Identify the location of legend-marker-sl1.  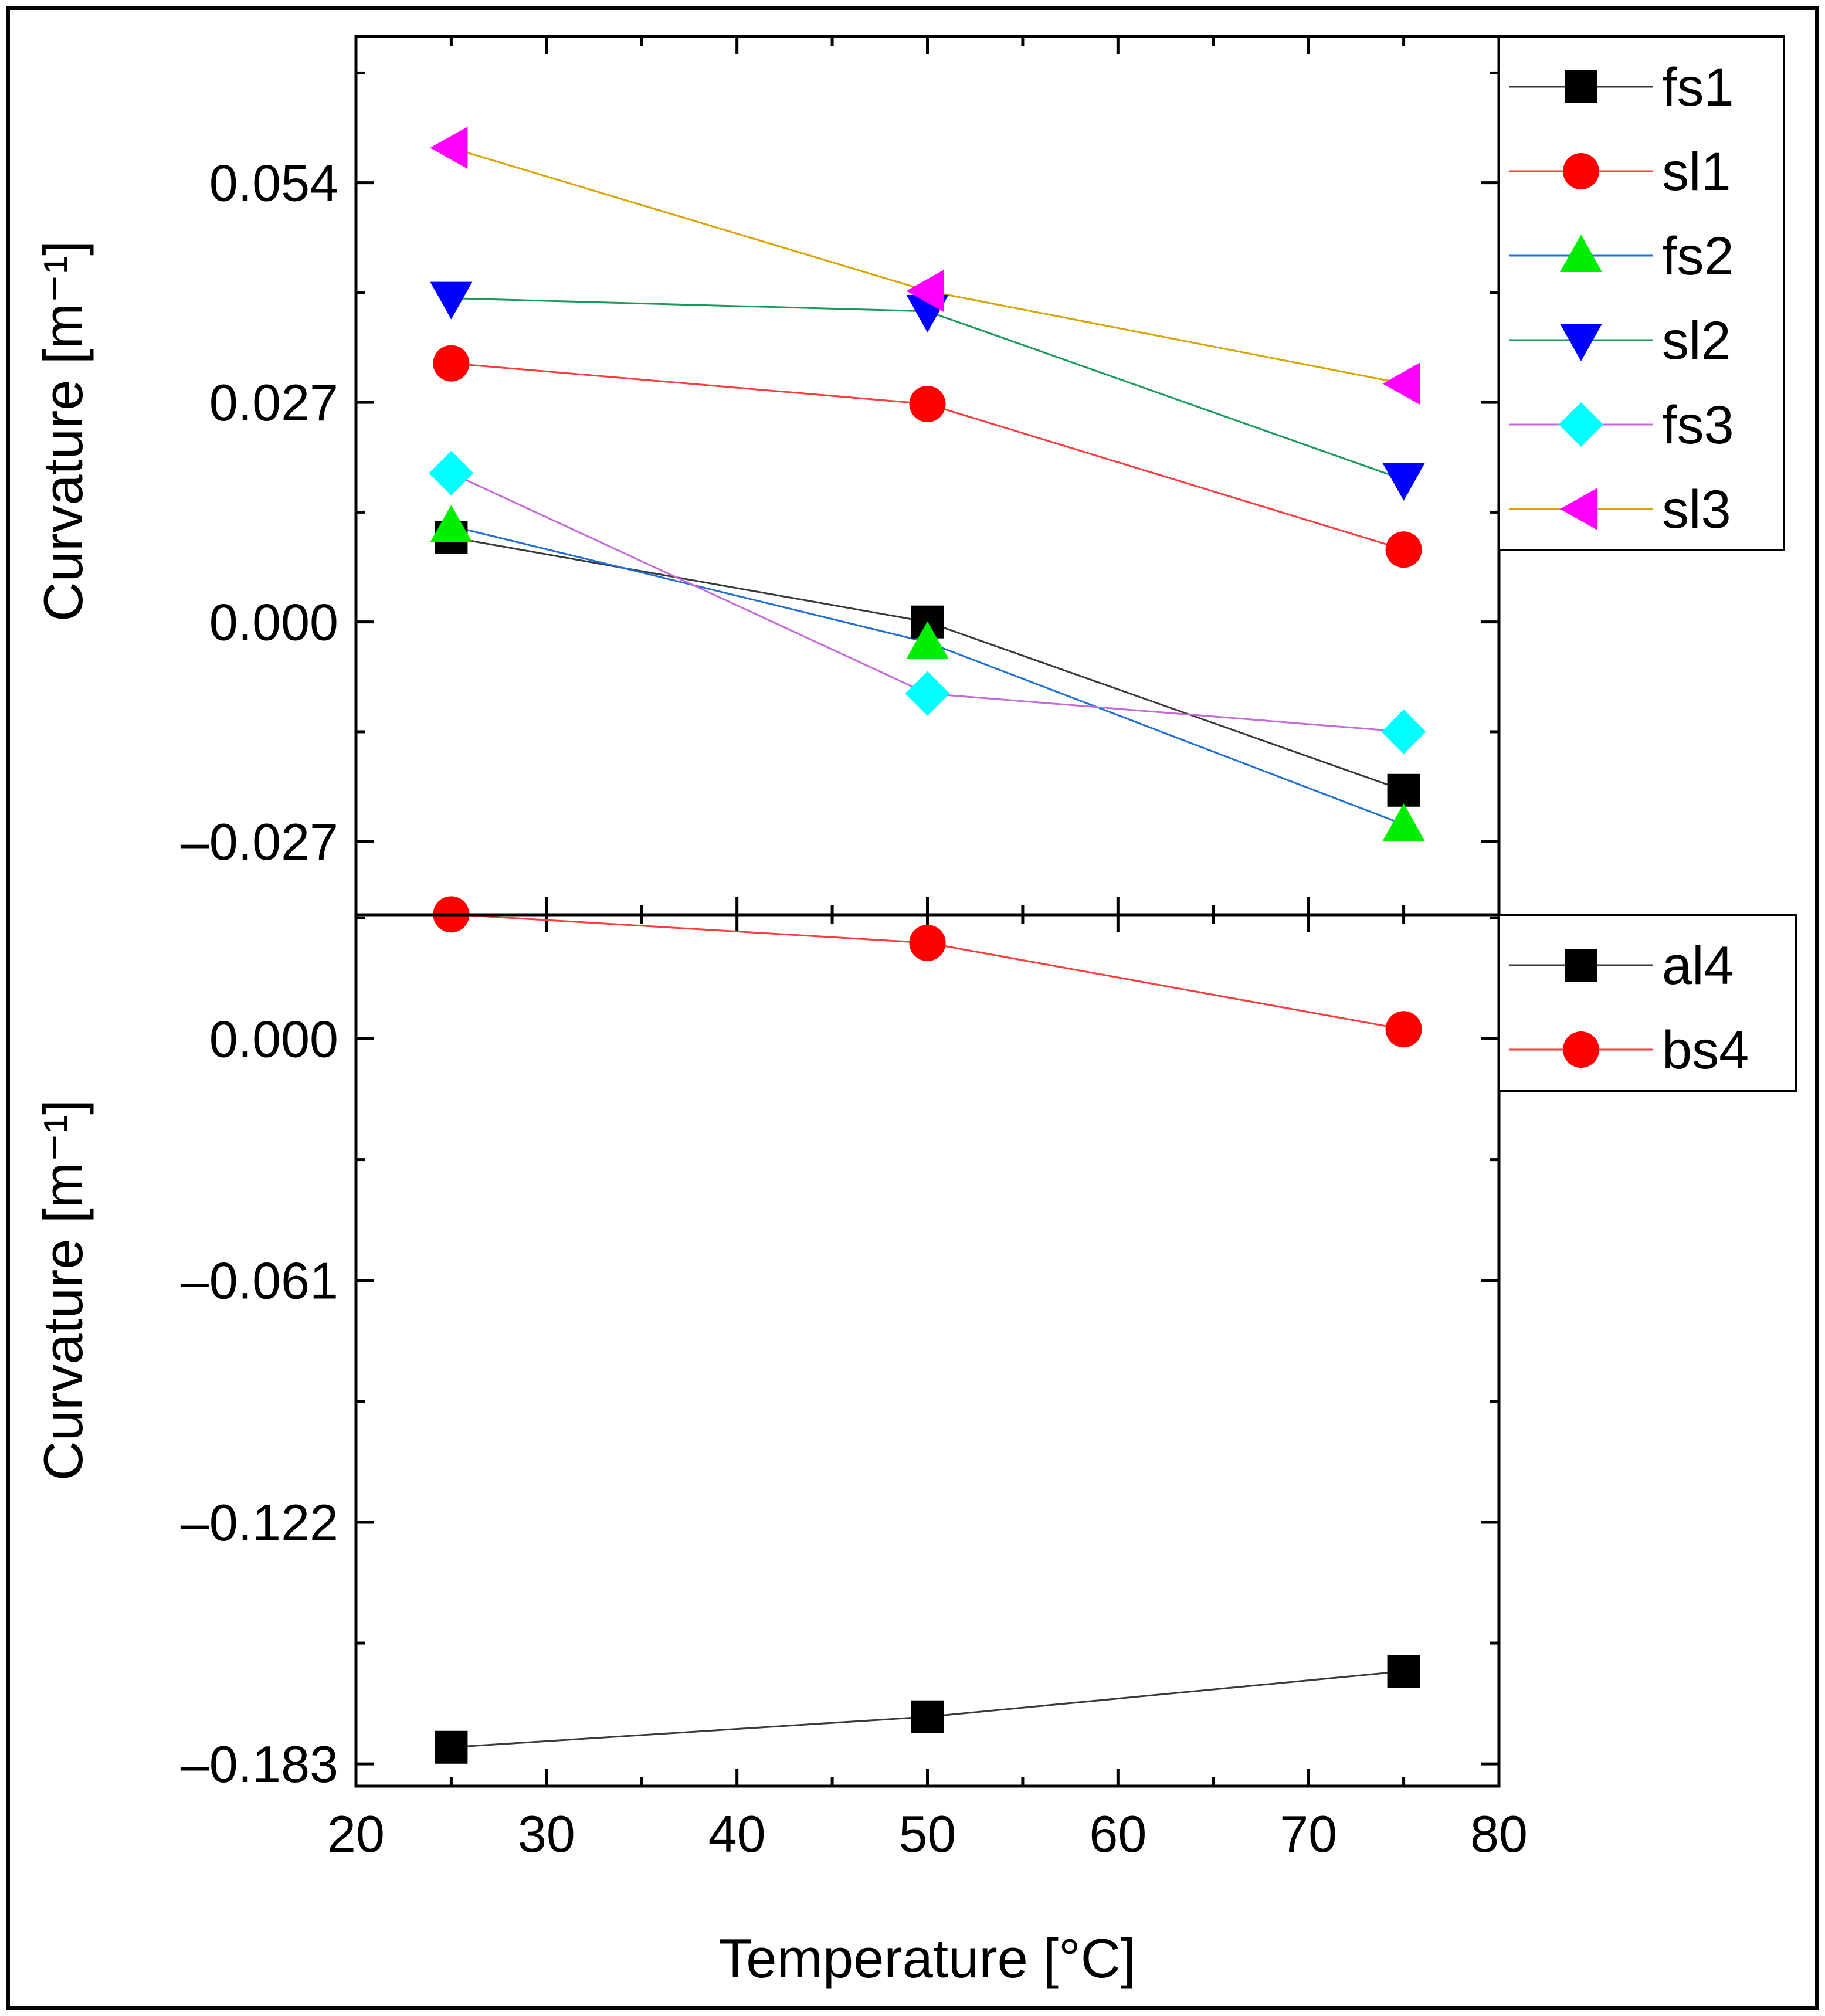
(1581, 171).